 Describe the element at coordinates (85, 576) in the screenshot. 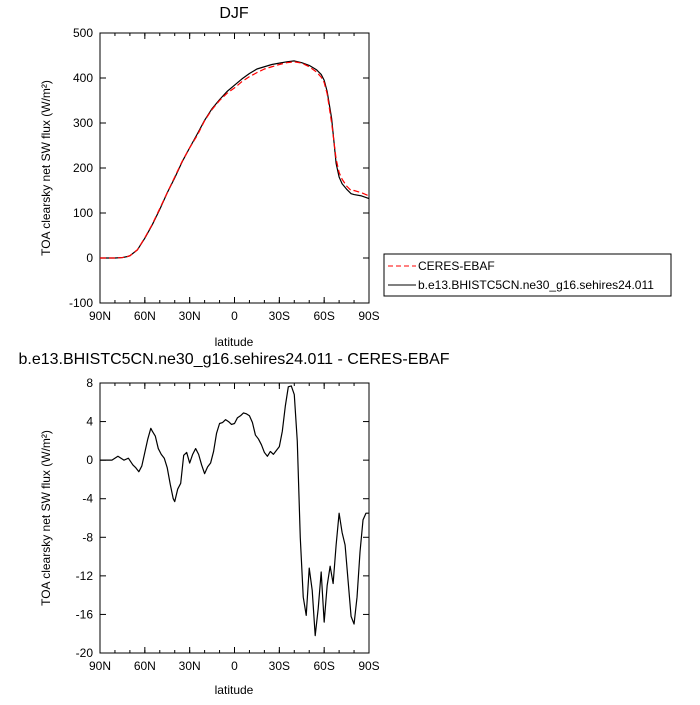

I see `bottom-y-tick-label: -12` at that location.